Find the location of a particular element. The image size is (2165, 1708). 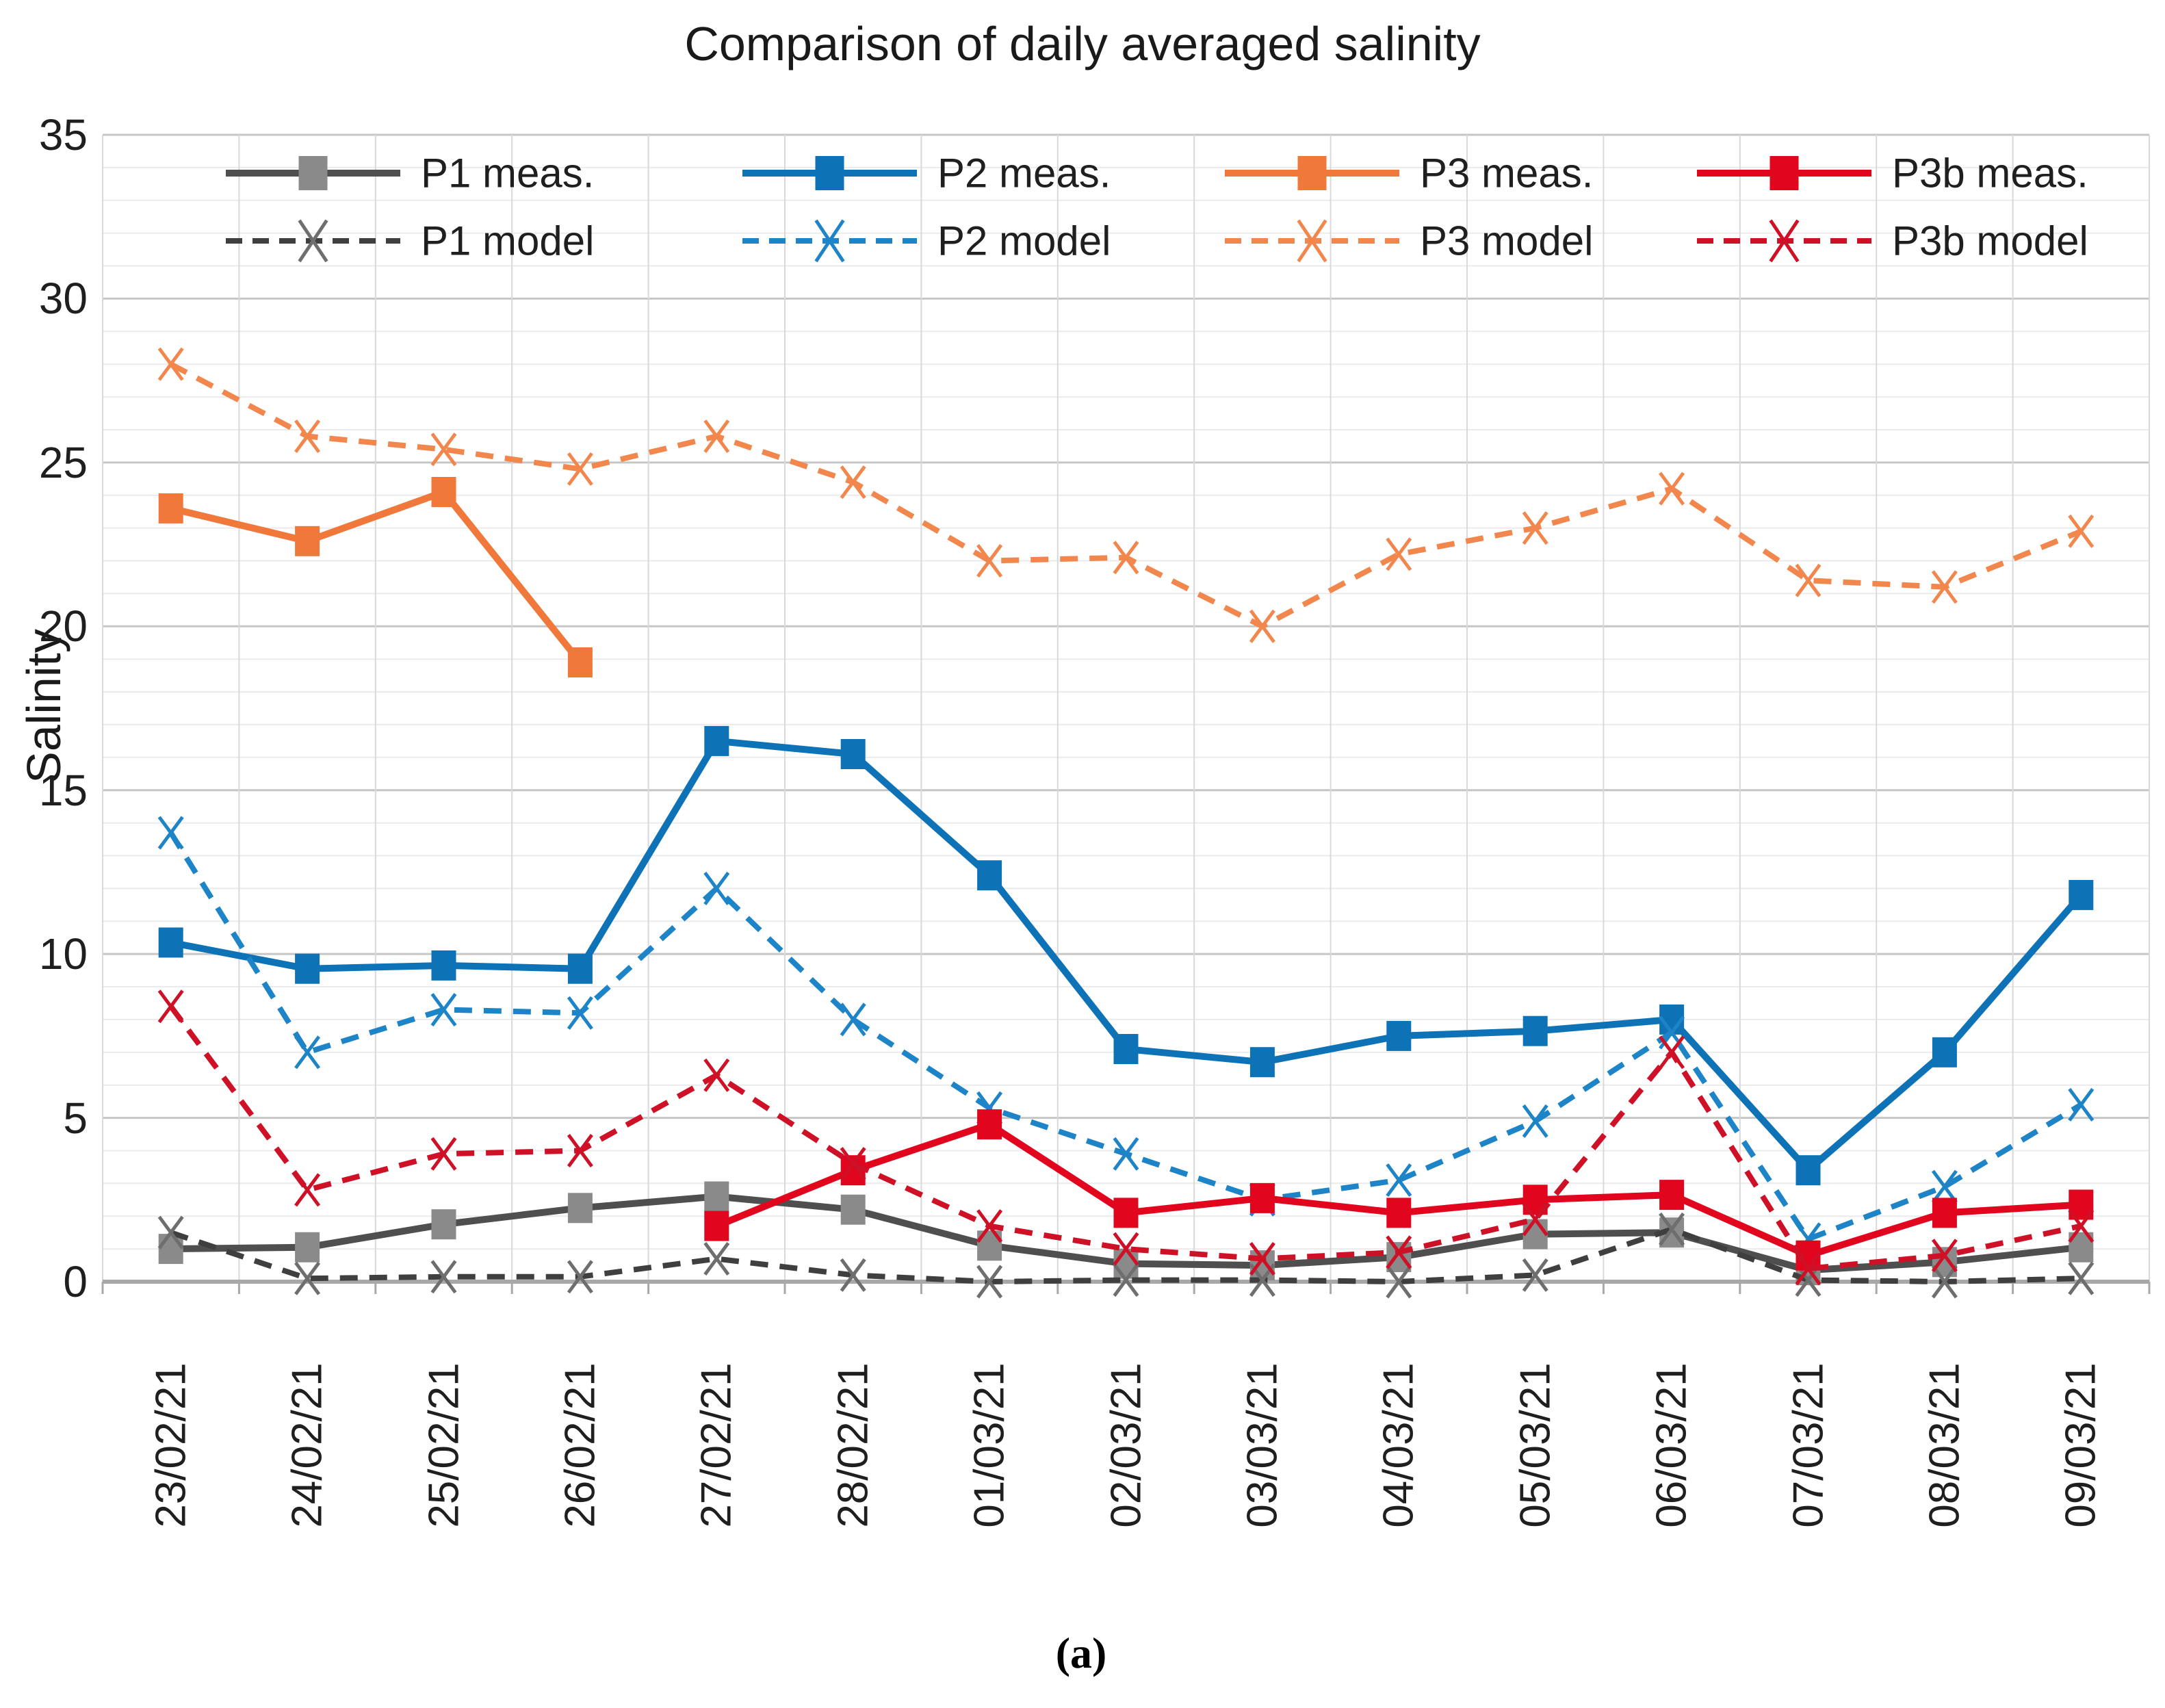

legend-swatch-marker-p1-meas is located at coordinates (313, 173).